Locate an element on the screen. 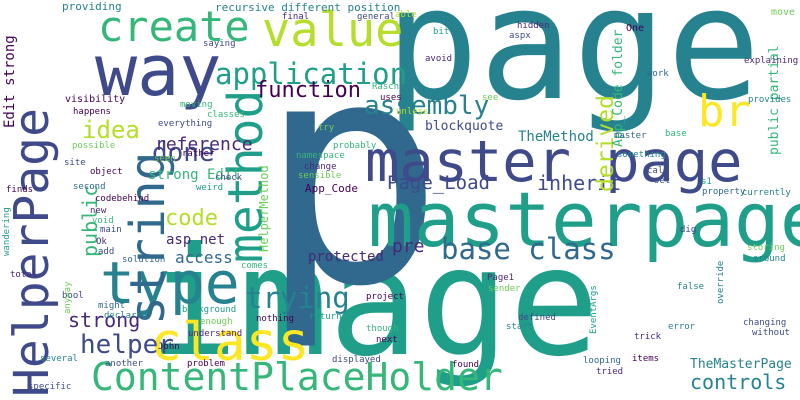 The height and width of the screenshot is (400, 800). word: storing is located at coordinates (766, 248).